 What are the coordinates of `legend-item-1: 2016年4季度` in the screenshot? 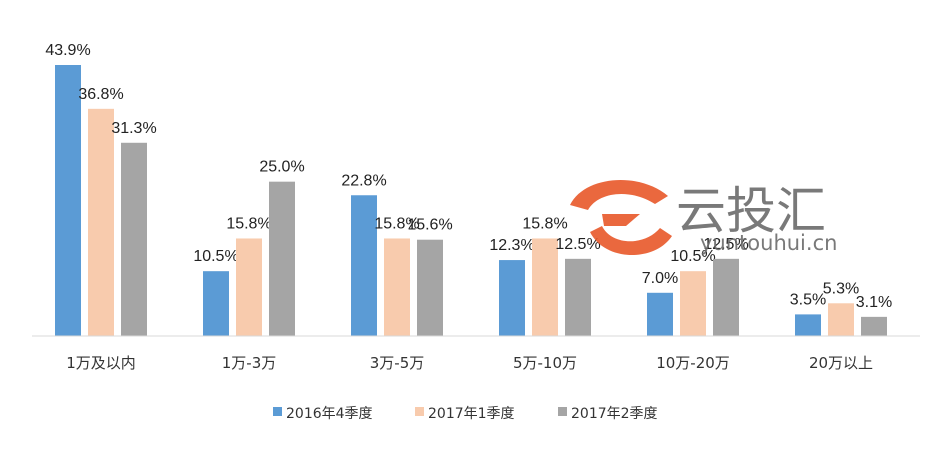 It's located at (323, 414).